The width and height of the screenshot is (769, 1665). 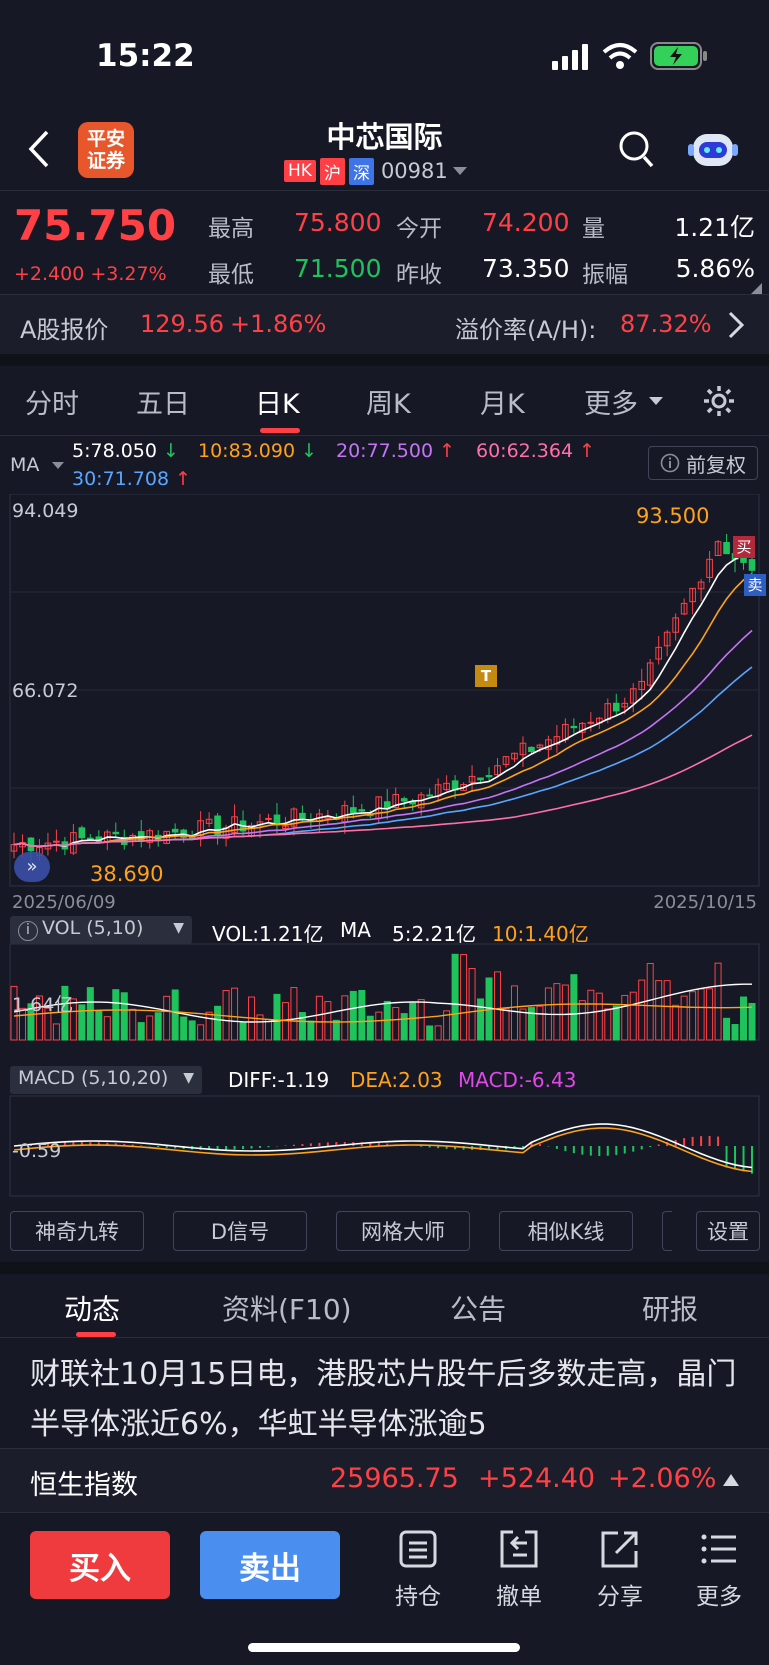 I want to click on vol-ma-label: MA, so click(x=355, y=930).